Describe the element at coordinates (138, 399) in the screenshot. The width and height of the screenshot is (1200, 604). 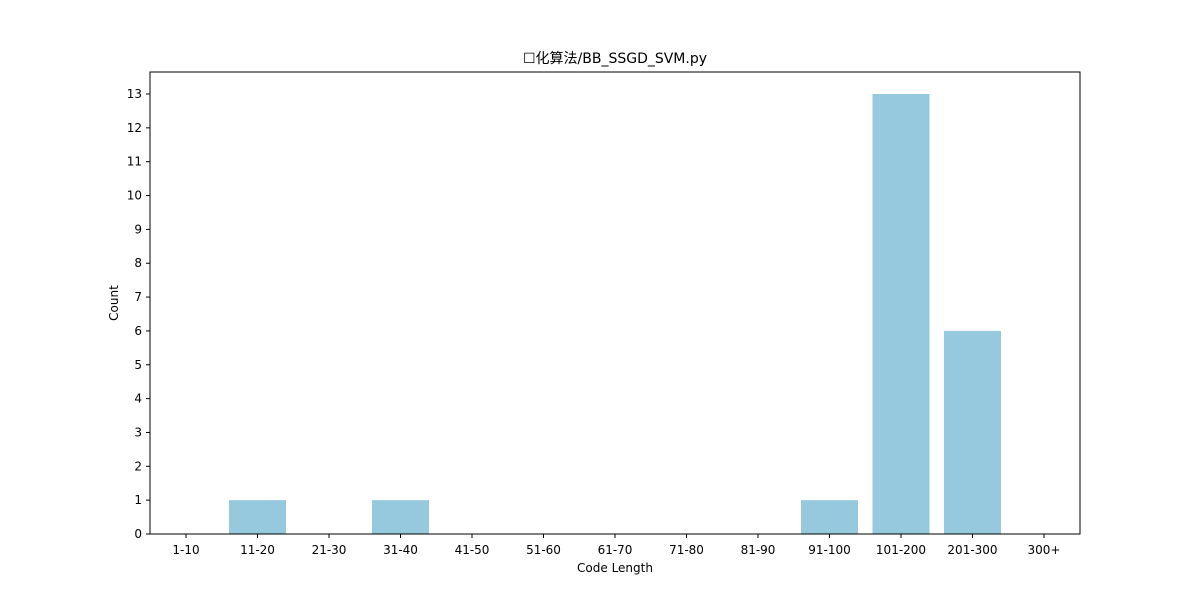
I see `y-tick-label: 4` at that location.